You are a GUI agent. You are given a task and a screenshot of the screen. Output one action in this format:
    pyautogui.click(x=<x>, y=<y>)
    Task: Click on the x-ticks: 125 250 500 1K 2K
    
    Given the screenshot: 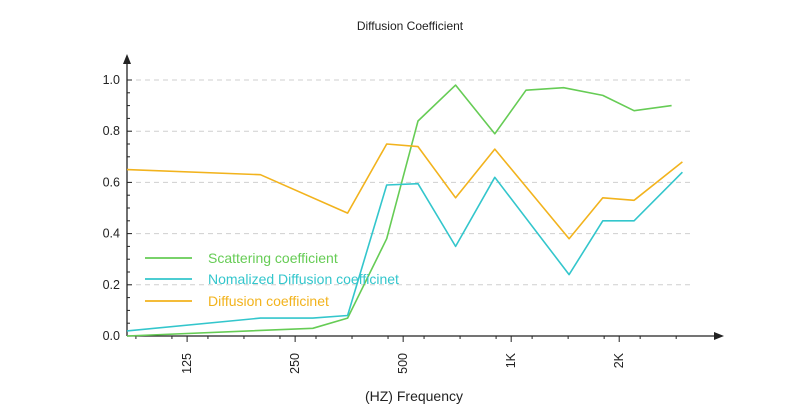 What is the action you would take?
    pyautogui.click(x=406, y=355)
    